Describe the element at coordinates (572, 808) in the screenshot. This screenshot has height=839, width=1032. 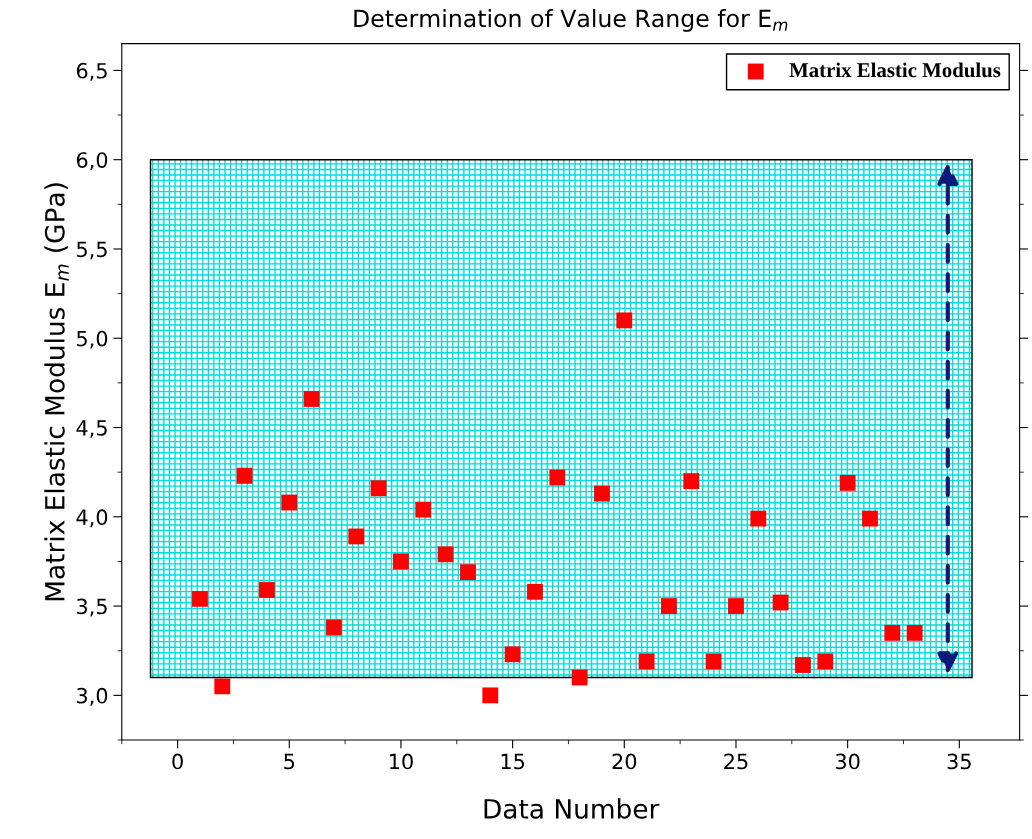
I see `x-axis-title: Data Number` at that location.